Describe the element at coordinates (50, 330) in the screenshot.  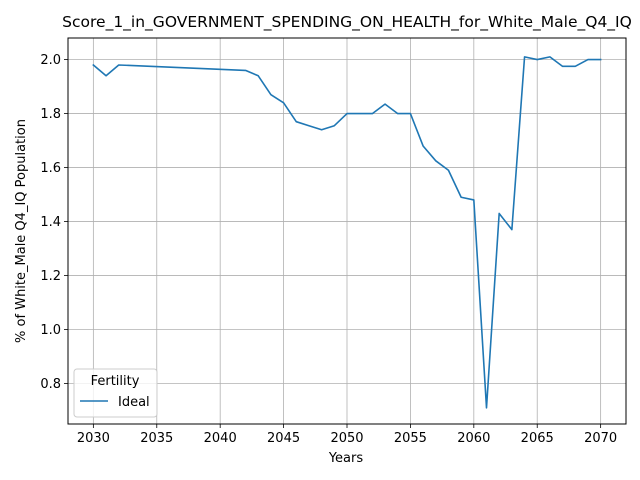
I see `y-tick-label: 1.0` at that location.